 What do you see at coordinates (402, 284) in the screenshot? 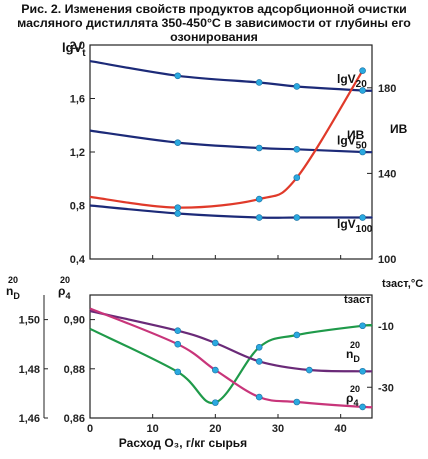
I see `t-axis-label: tзаст,°С` at bounding box center [402, 284].